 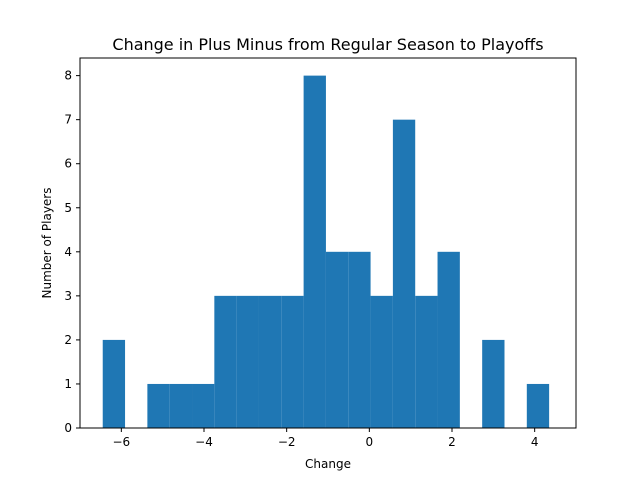 What do you see at coordinates (287, 442) in the screenshot?
I see `x-tick-label: −2` at bounding box center [287, 442].